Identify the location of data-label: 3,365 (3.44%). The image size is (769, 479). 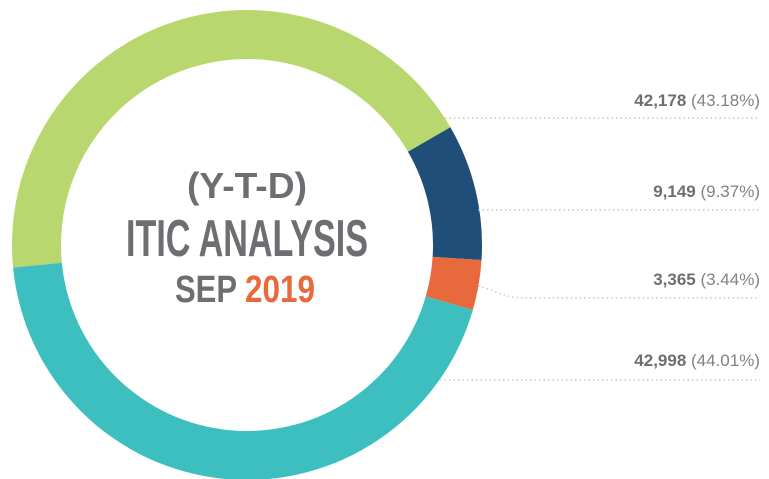
(706, 279).